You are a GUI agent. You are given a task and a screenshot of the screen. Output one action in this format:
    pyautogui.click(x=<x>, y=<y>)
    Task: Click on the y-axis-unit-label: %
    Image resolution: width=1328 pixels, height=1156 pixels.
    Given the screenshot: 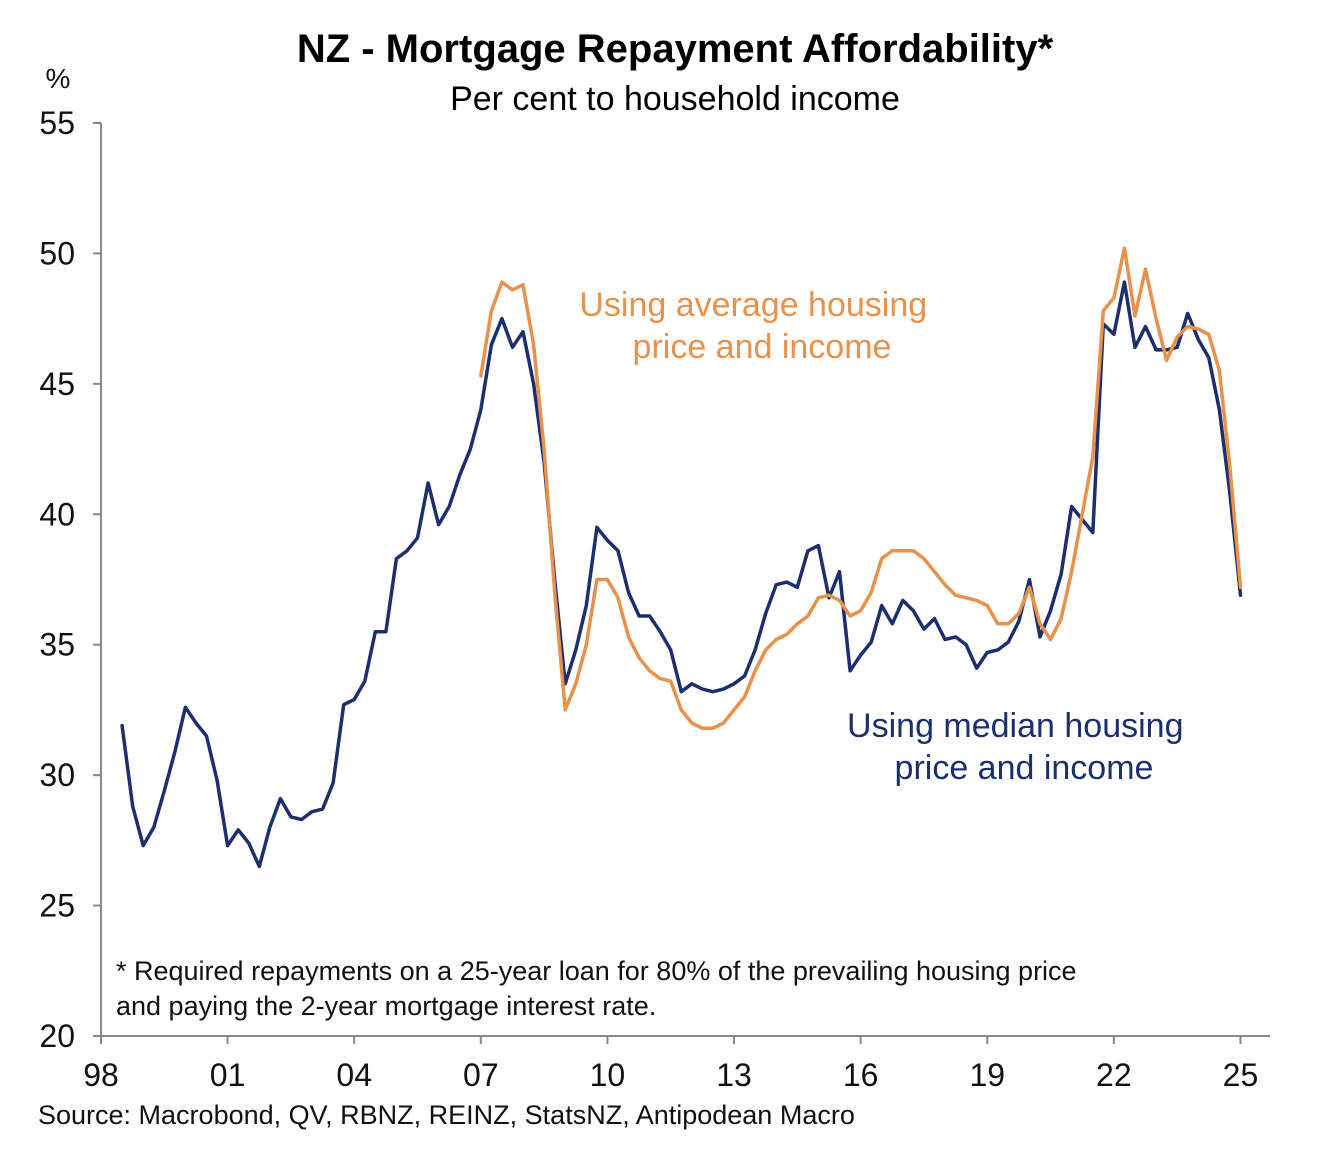 What is the action you would take?
    pyautogui.click(x=58, y=78)
    